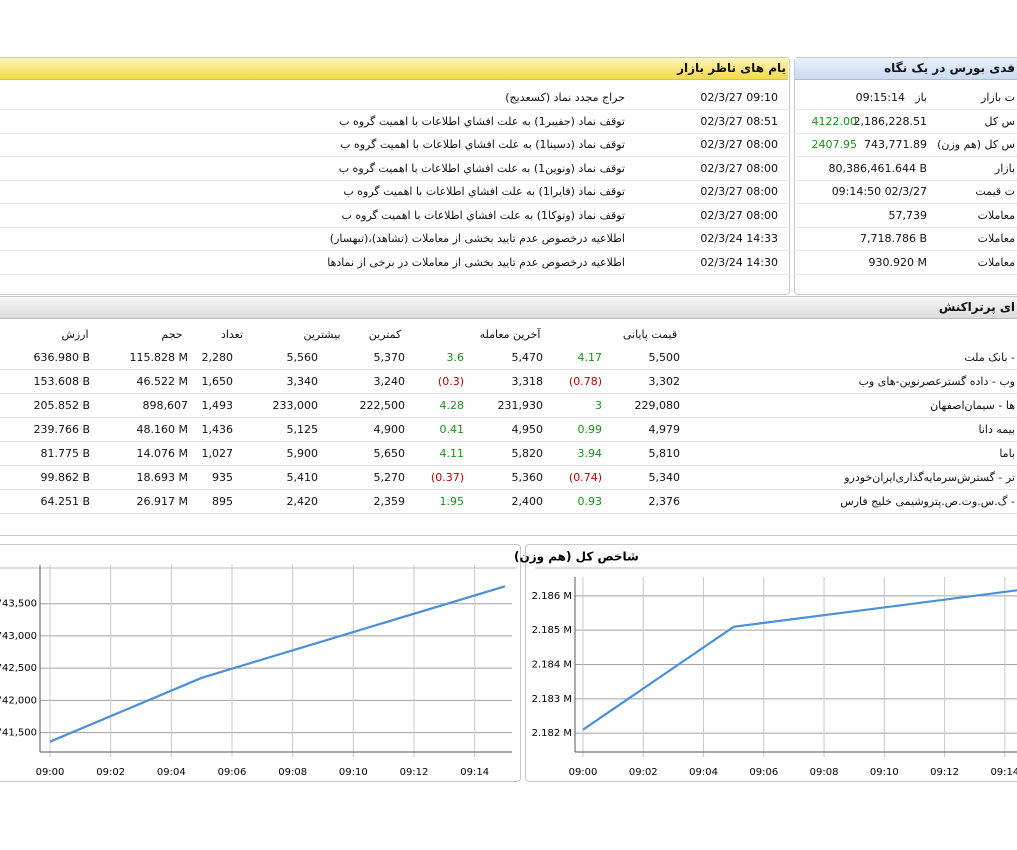 The image size is (1017, 850). I want to click on table-cell: 3,240, so click(389, 381).